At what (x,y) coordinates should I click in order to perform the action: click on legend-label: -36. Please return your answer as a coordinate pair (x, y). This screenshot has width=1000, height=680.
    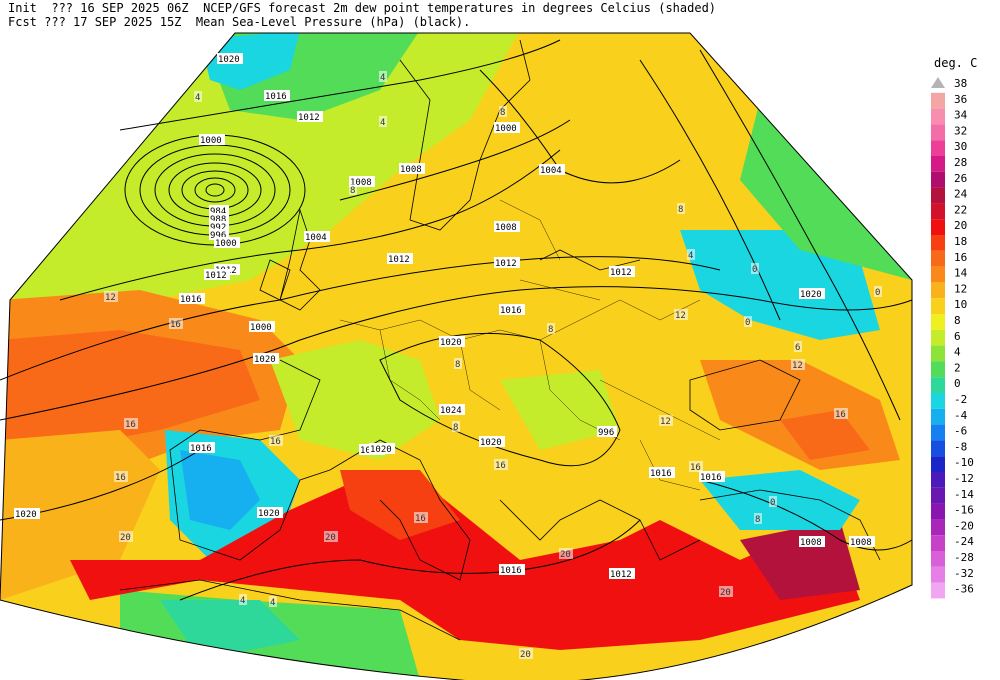
    Looking at the image, I should click on (964, 589).